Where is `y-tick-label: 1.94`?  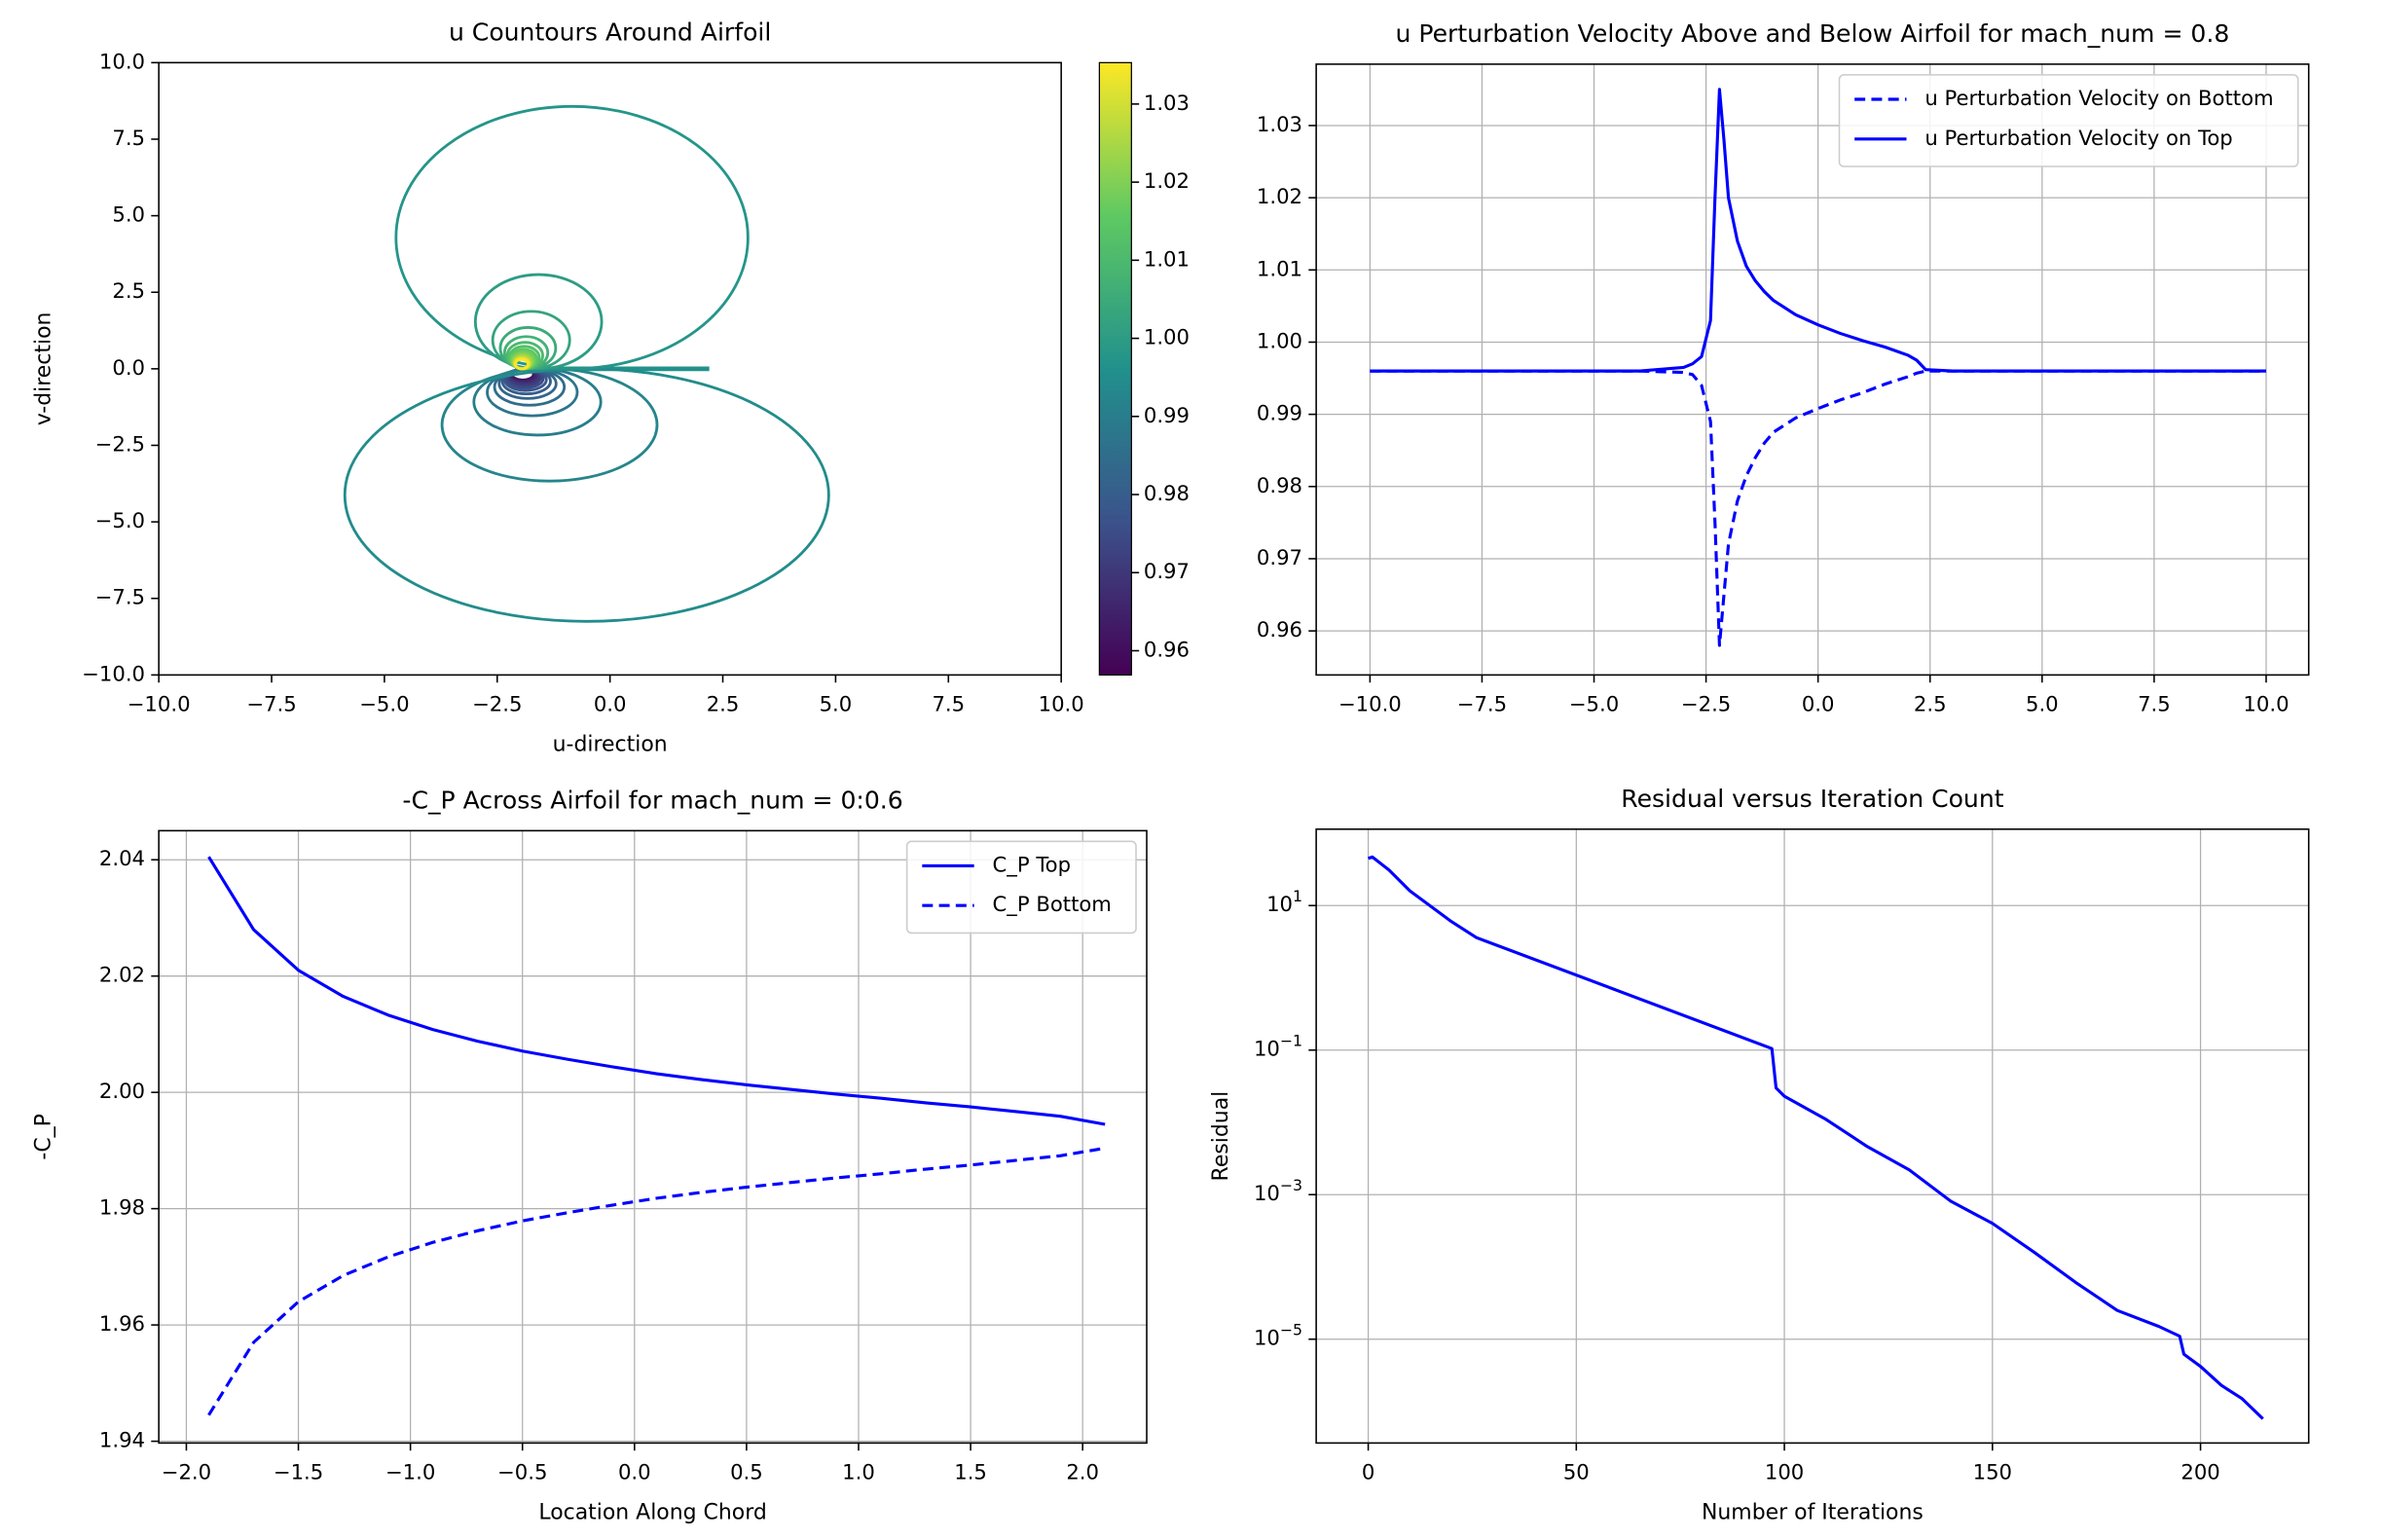
y-tick-label: 1.94 is located at coordinates (122, 1440).